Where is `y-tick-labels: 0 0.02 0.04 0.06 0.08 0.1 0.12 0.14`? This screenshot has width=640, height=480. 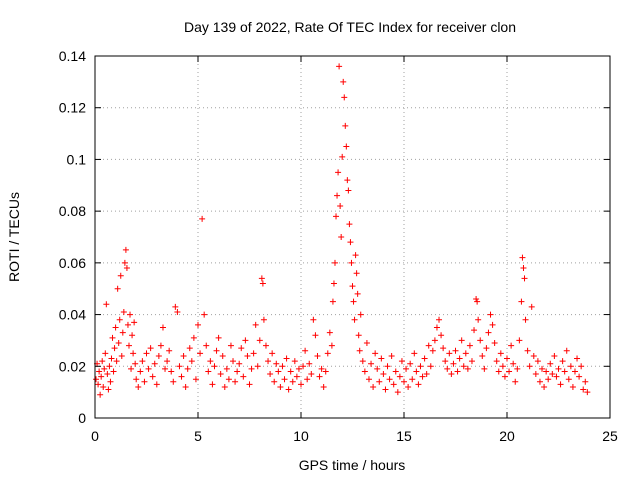 y-tick-labels: 0 0.02 0.04 0.06 0.08 0.1 0.12 0.14 is located at coordinates (72, 237).